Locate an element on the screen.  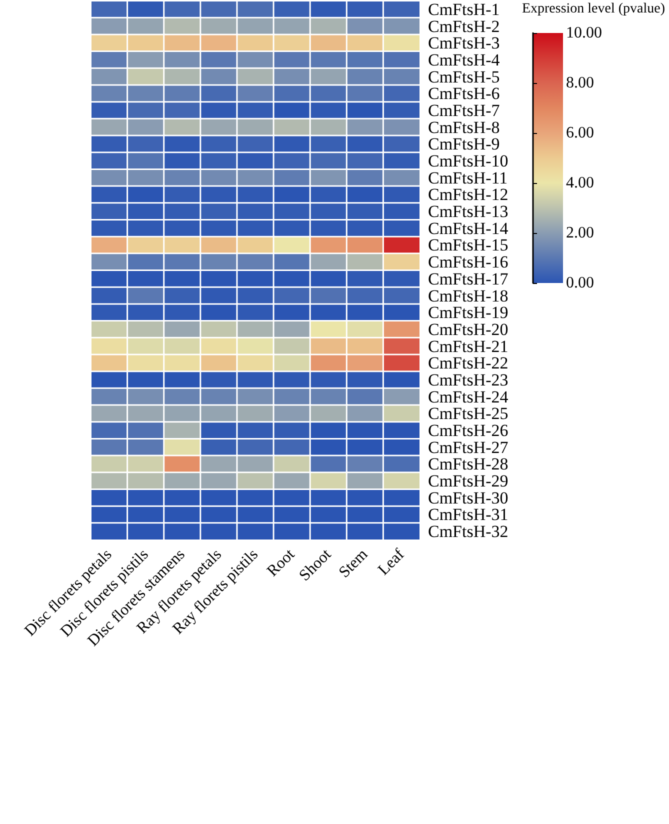
color-bar-label: 10.00 is located at coordinates (584, 33).